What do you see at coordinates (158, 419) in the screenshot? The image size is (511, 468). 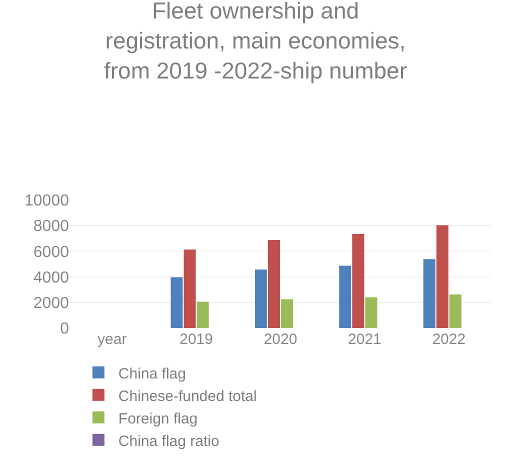 I see `legend-label: Foreign flag` at bounding box center [158, 419].